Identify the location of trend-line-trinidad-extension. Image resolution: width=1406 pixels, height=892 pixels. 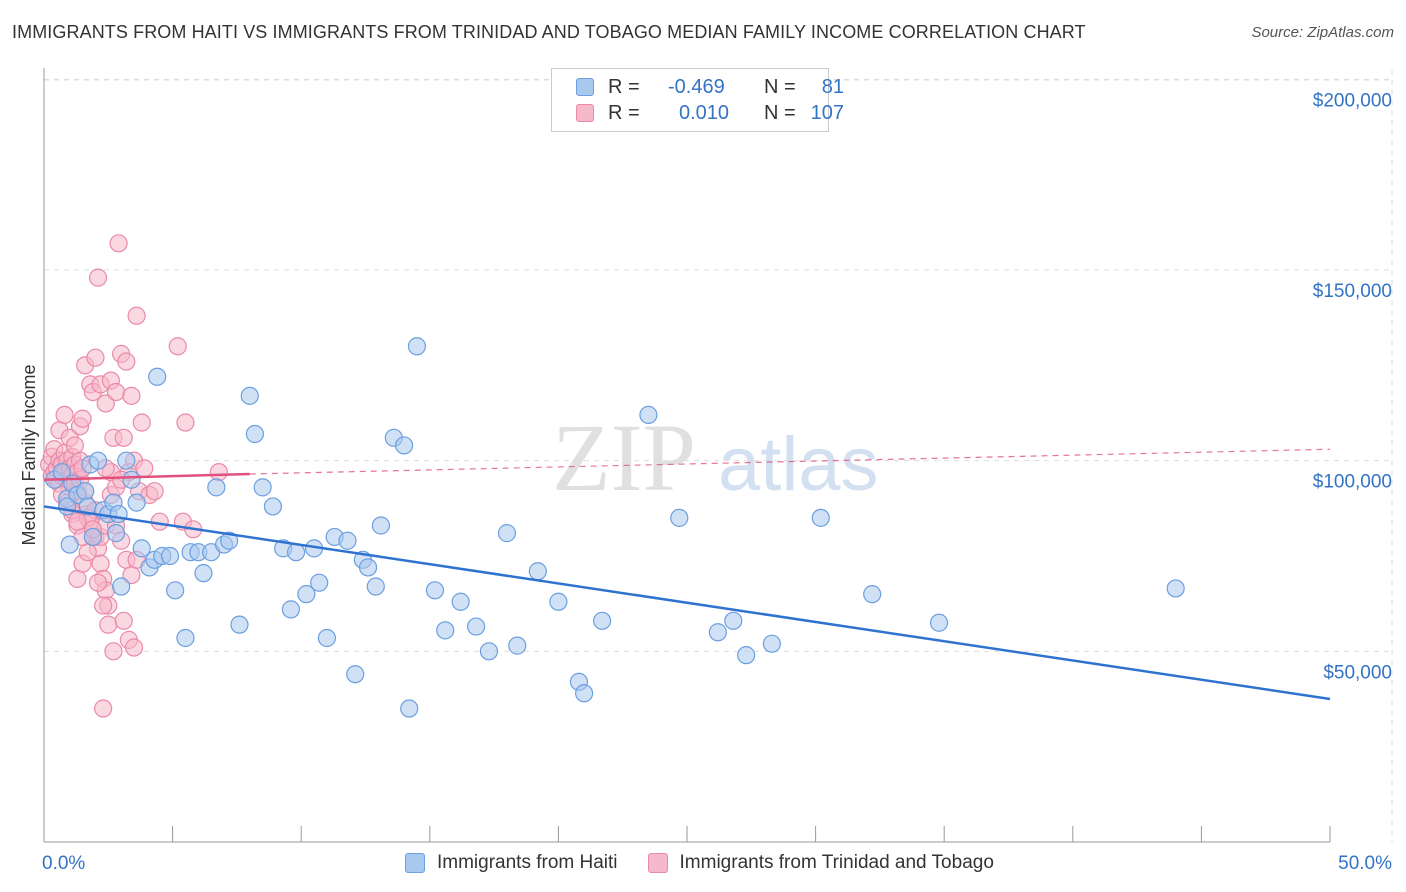
(790, 461).